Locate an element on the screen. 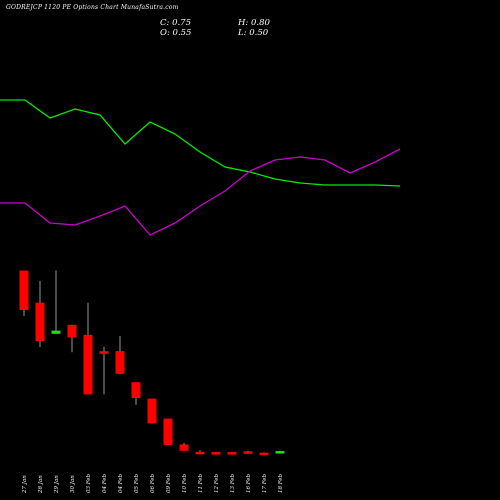  x-tick-label: 16 Feb is located at coordinates (249, 483).